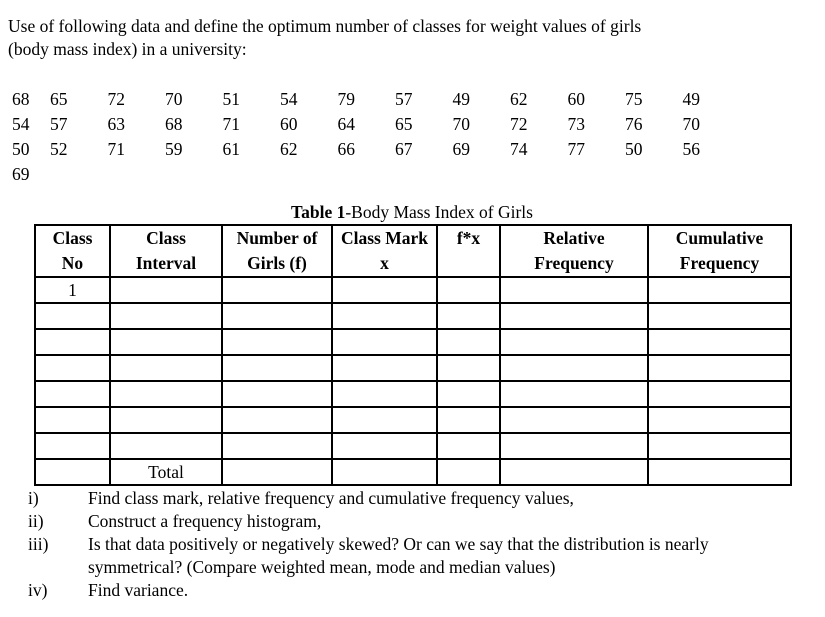 The width and height of the screenshot is (825, 617). I want to click on table-header-cell: Class Interval, so click(166, 251).